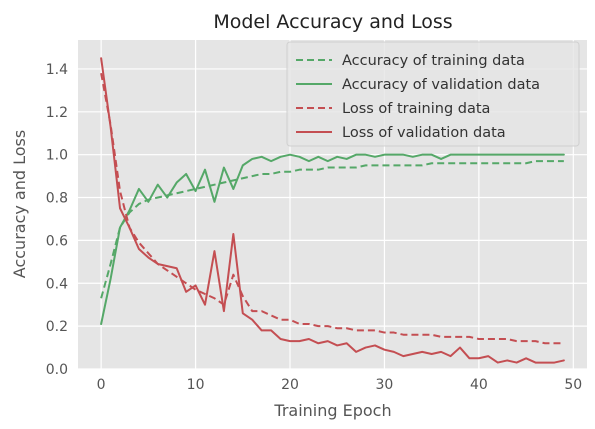  I want to click on legend-entry-accuracy-of-validation-data: Accuracy of validation data, so click(441, 85).